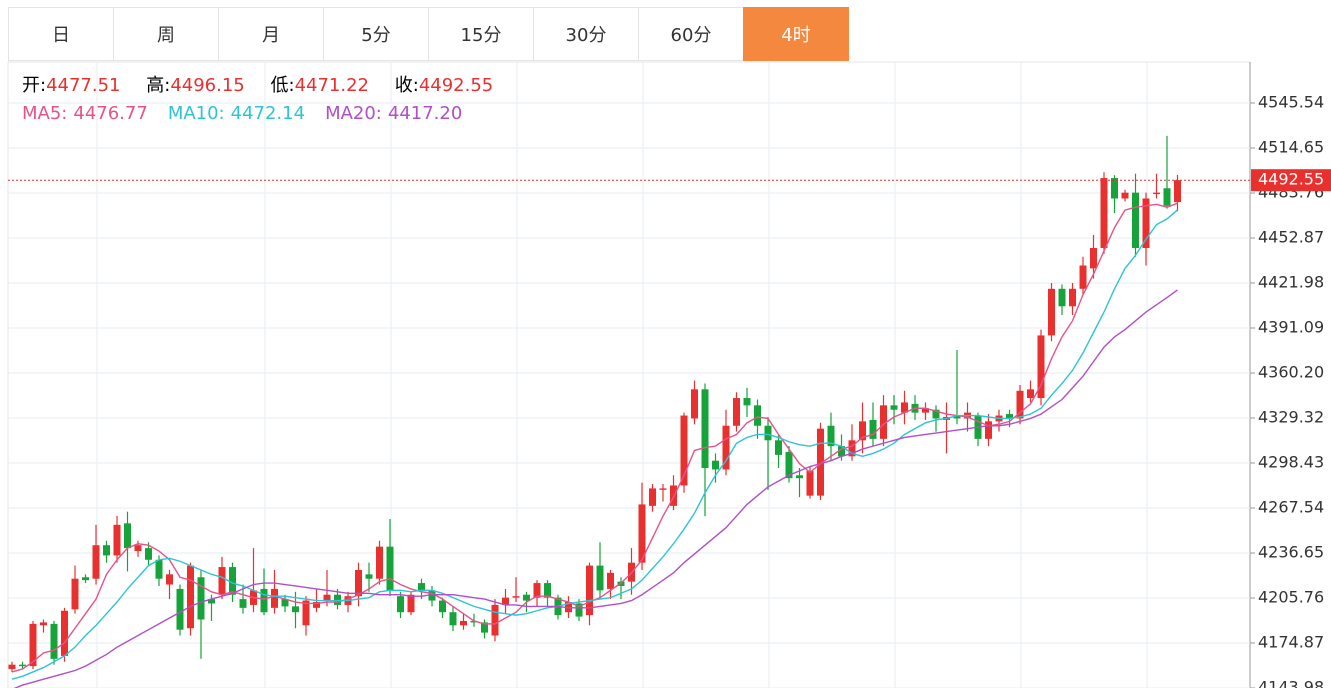  I want to click on y-tick-label: 4329.32, so click(1291, 416).